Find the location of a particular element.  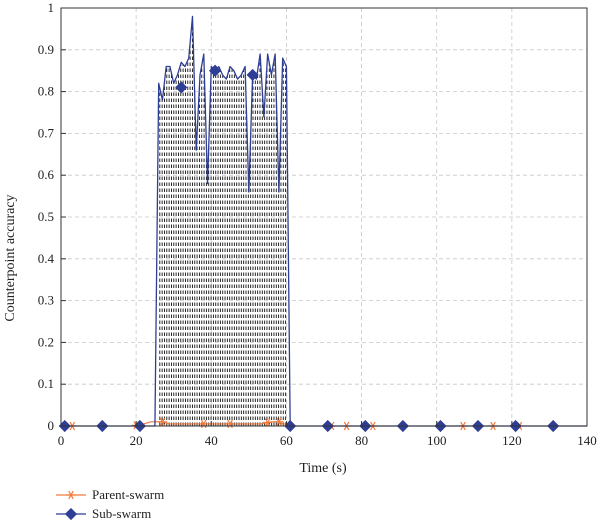

legend-entry-sub-swarm: Sub-swarm is located at coordinates (103, 513).